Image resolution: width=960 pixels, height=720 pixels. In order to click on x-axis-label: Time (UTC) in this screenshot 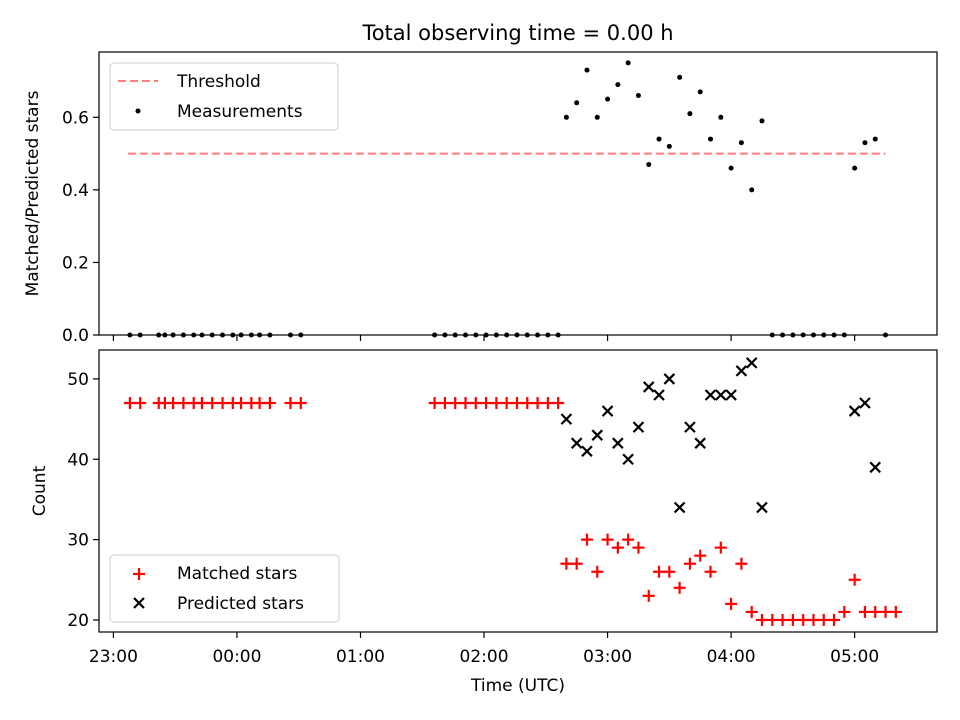, I will do `click(517, 686)`.